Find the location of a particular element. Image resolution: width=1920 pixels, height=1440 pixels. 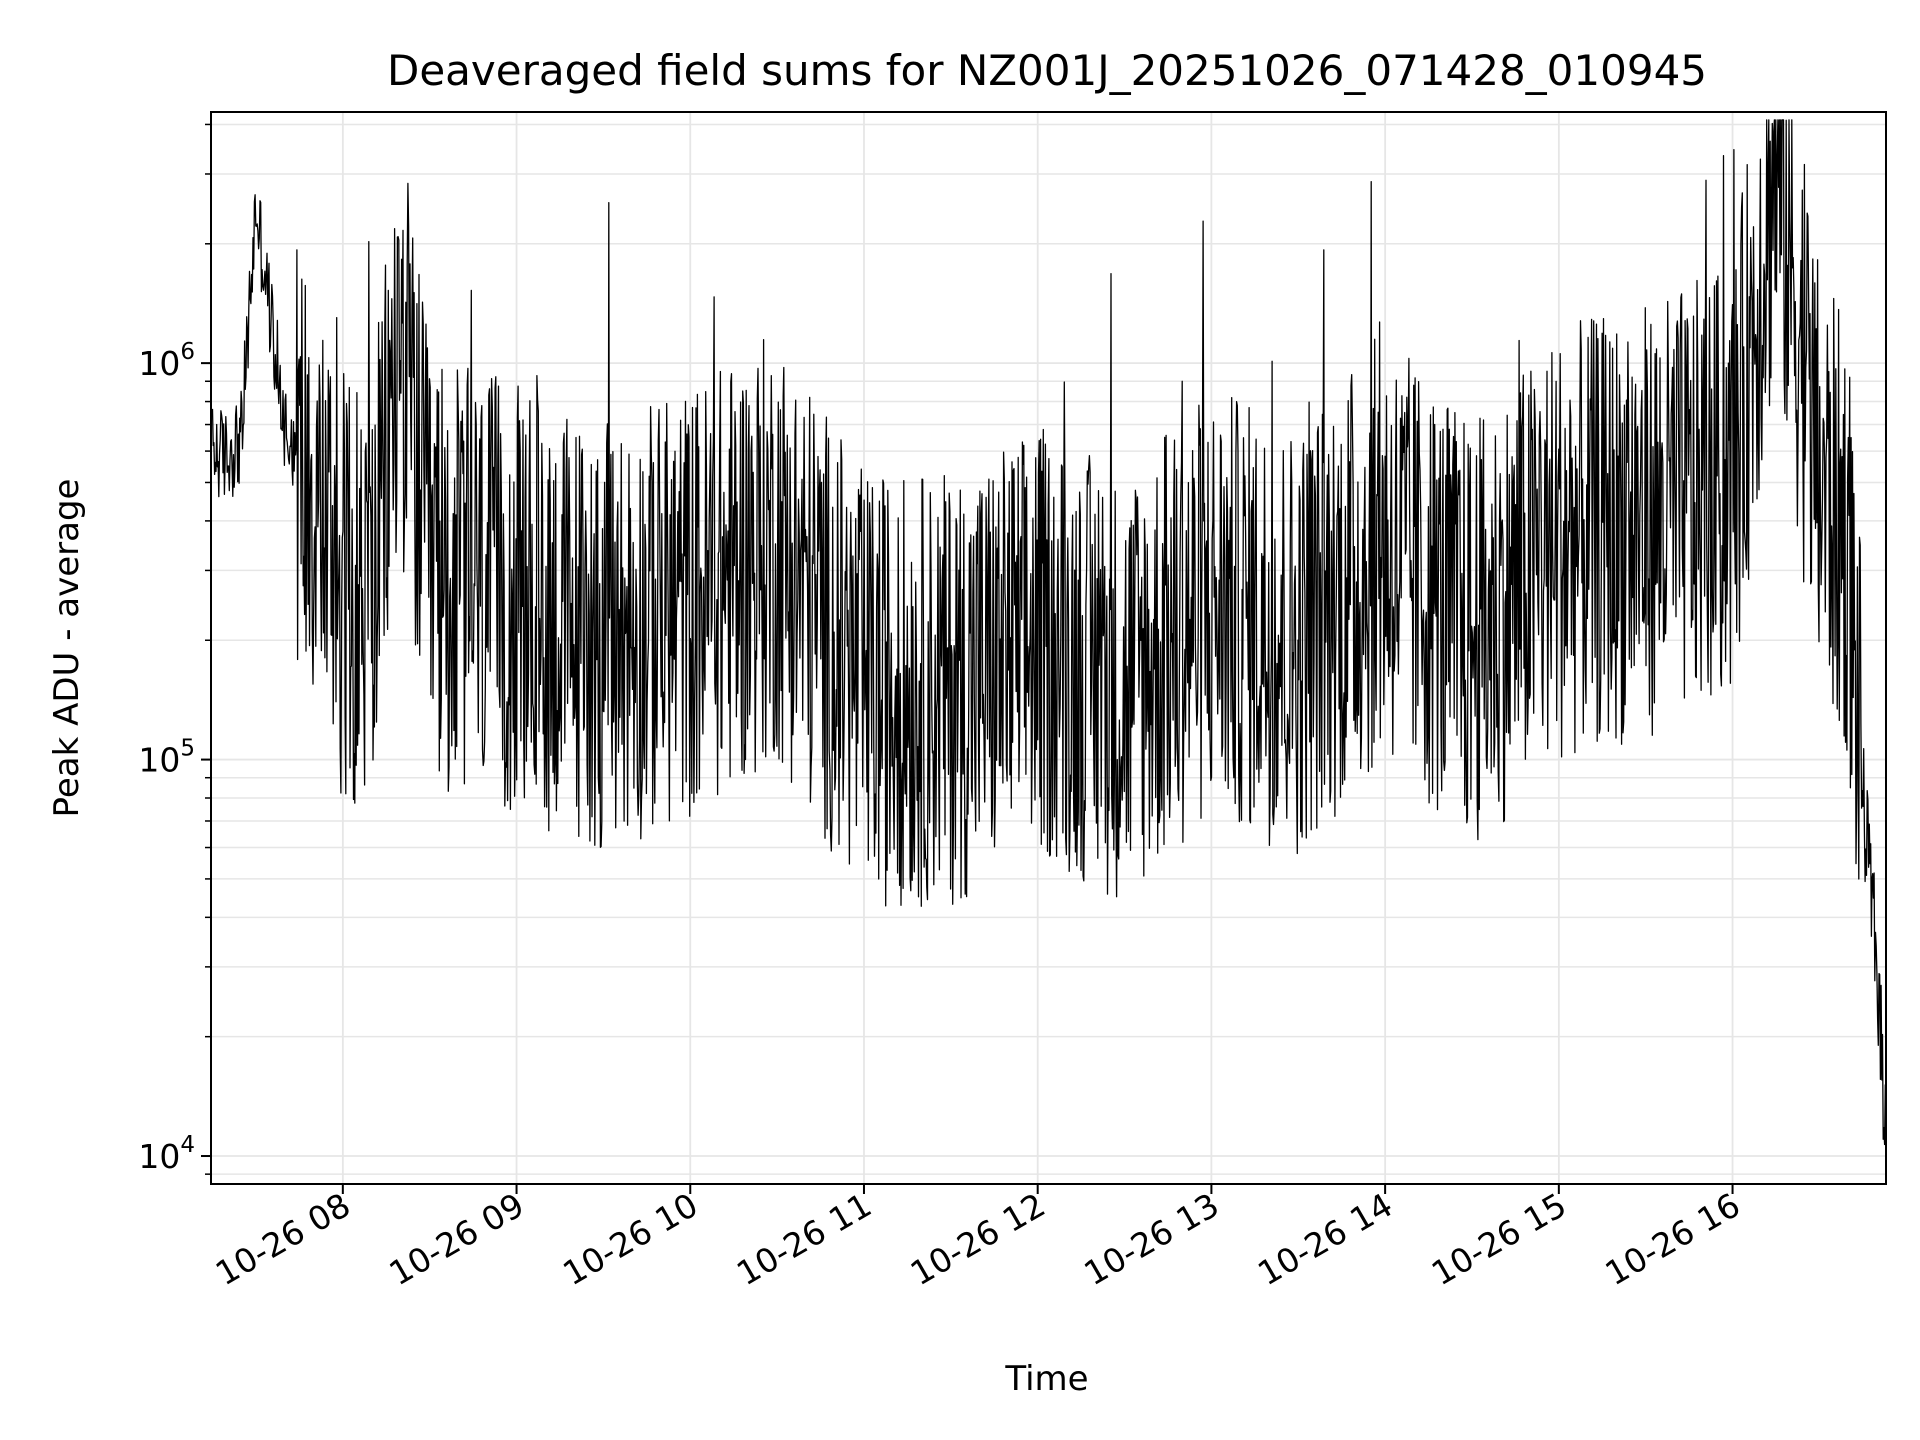

y-tick-label: 10⁵ is located at coordinates (166, 758).